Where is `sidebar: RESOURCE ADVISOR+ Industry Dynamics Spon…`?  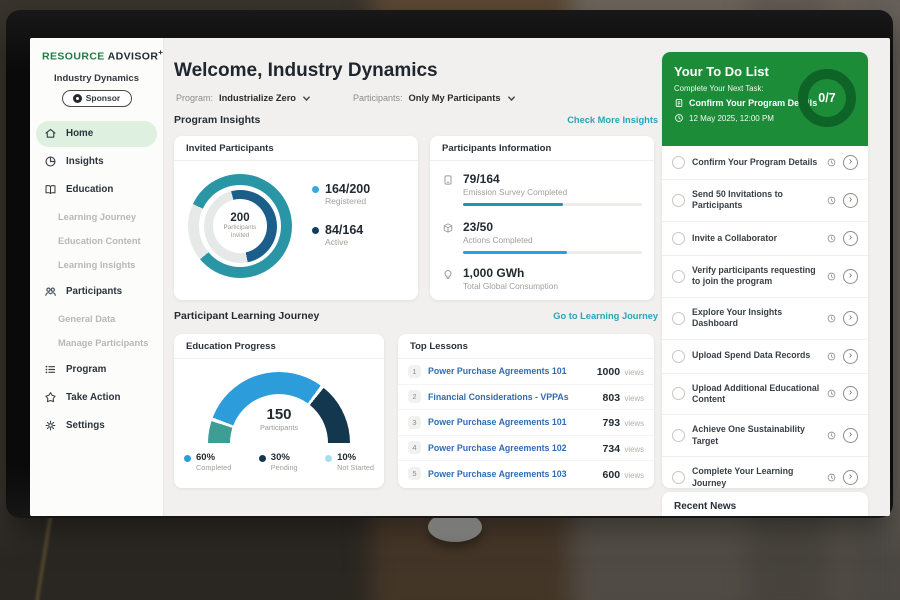 sidebar: RESOURCE ADVISOR+ Industry Dynamics Spon… is located at coordinates (97, 277).